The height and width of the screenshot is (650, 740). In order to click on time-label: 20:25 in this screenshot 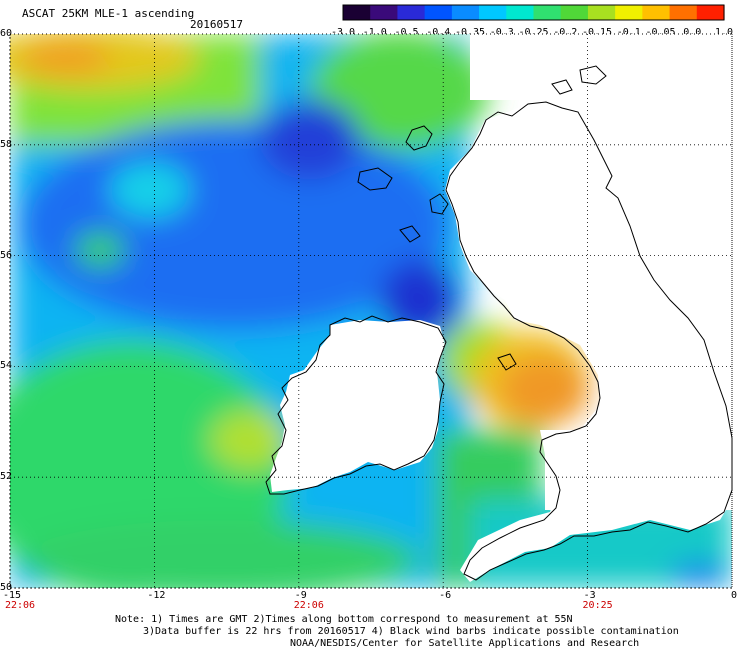, I will do `click(597, 605)`.